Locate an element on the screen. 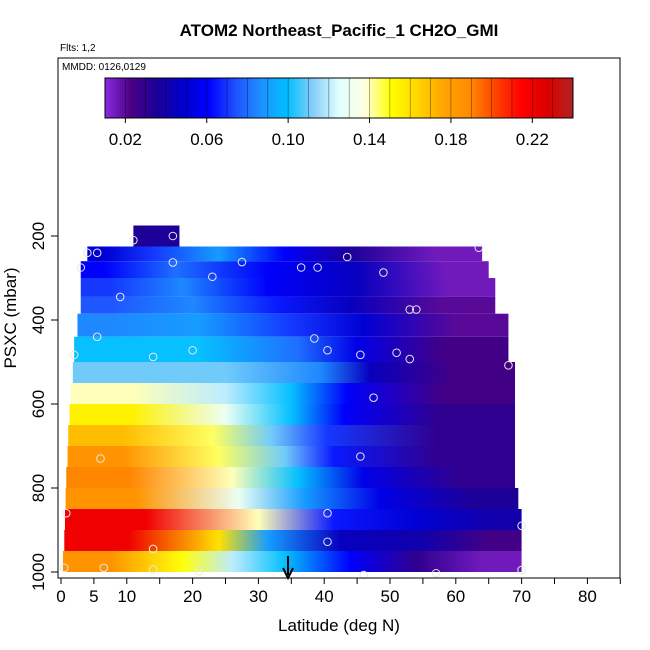  x-tick-label: 20 is located at coordinates (192, 596).